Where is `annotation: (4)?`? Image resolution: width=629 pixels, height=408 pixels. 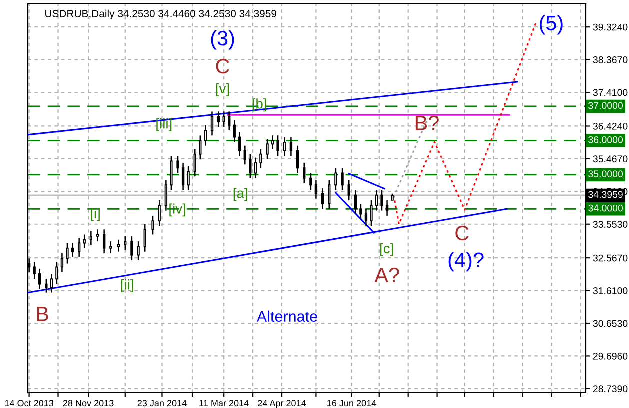 annotation: (4)? is located at coordinates (466, 262).